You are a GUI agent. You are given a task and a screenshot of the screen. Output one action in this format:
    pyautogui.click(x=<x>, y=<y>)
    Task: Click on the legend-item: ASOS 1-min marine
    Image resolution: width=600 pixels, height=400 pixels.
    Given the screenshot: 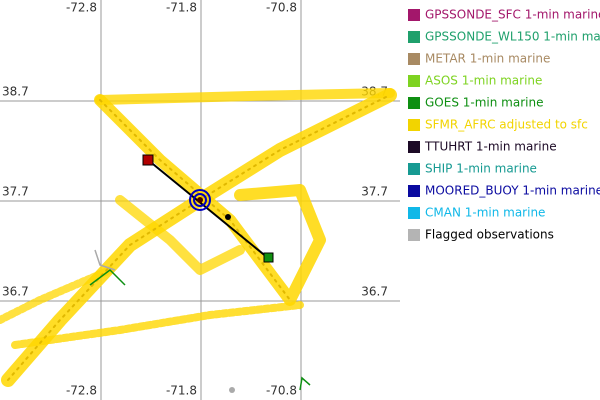 What is the action you would take?
    pyautogui.click(x=475, y=81)
    